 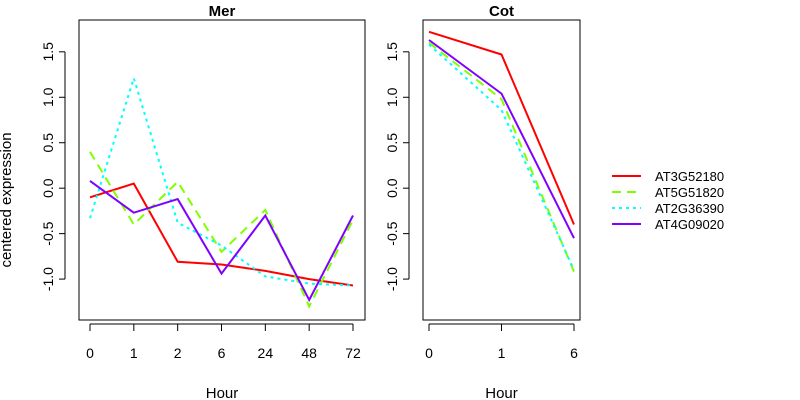 What do you see at coordinates (222, 353) in the screenshot?
I see `x-tick-label-mer: 6` at bounding box center [222, 353].